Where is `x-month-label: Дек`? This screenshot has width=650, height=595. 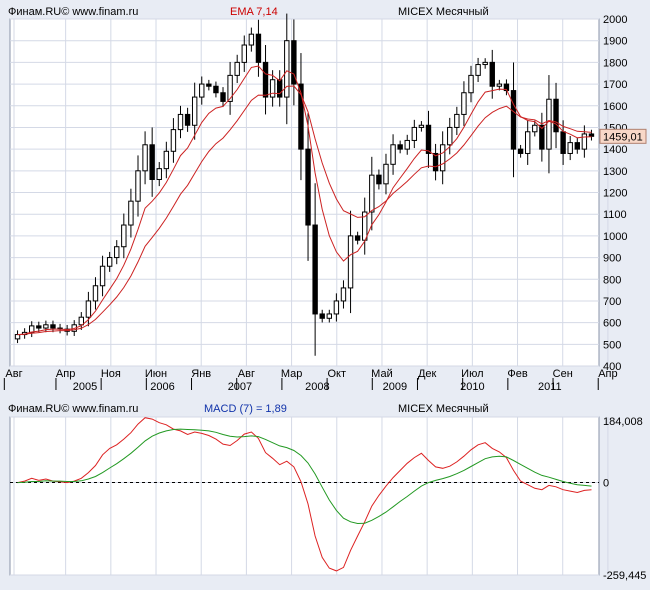
x-month-label: Дек is located at coordinates (427, 374).